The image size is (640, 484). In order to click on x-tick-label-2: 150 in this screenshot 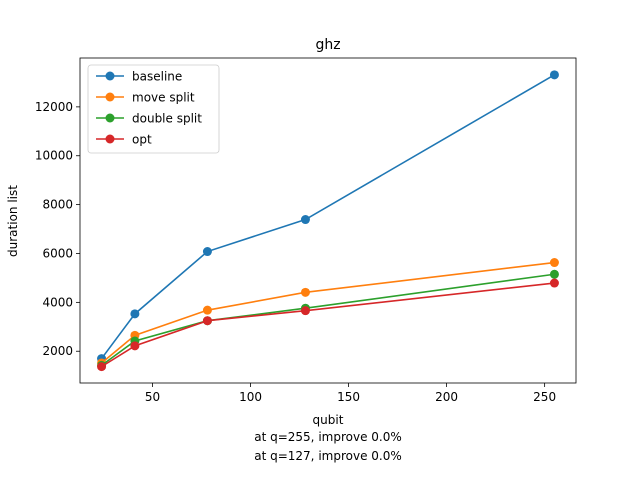, I will do `click(348, 397)`.